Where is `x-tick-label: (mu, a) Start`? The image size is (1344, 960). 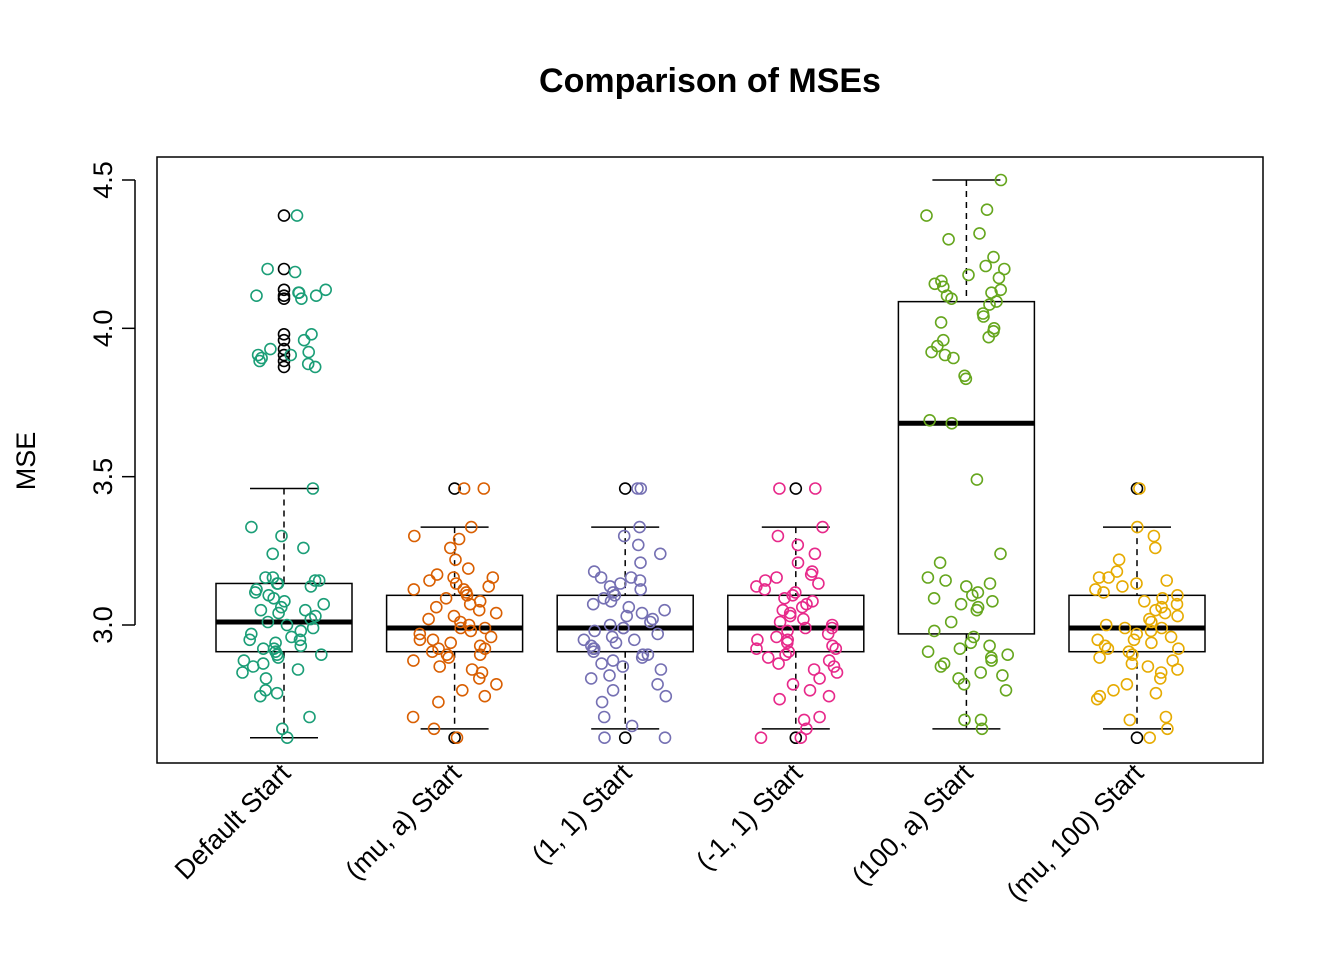
x-tick-label: (mu, a) Start is located at coordinates (404, 822).